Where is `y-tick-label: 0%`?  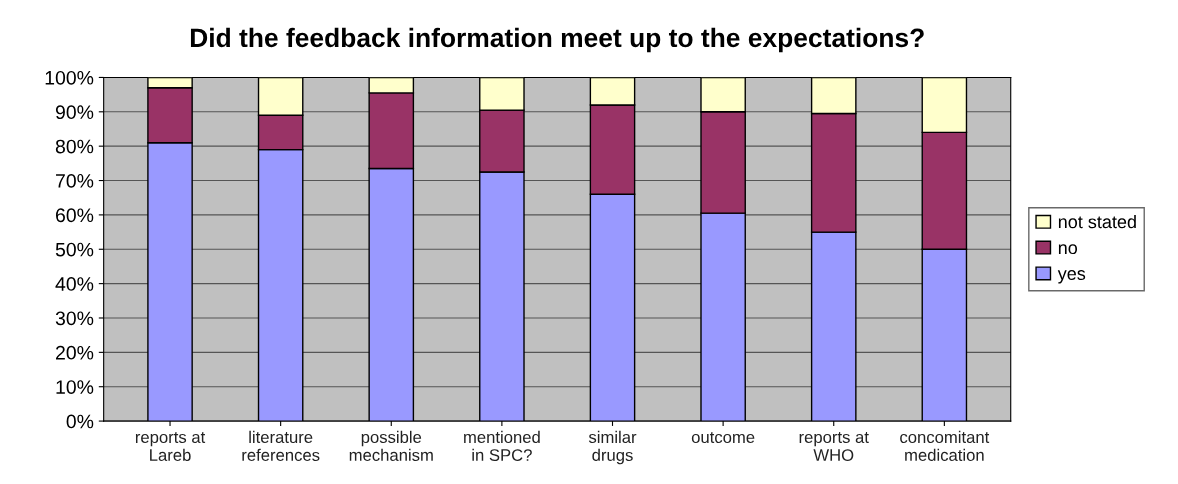 y-tick-label: 0% is located at coordinates (80, 421).